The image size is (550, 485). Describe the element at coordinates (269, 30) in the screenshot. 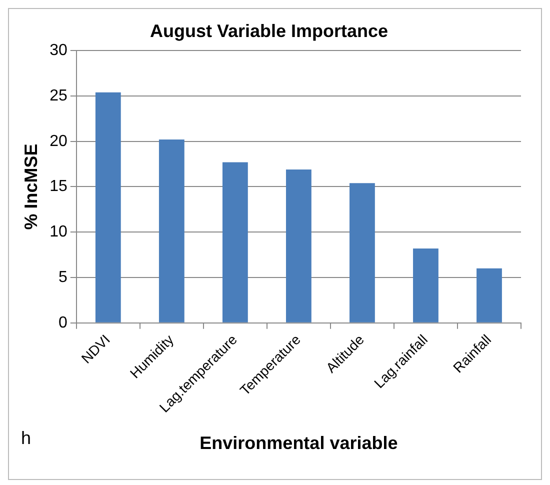

I see `chart-title: August Variable Importance` at that location.